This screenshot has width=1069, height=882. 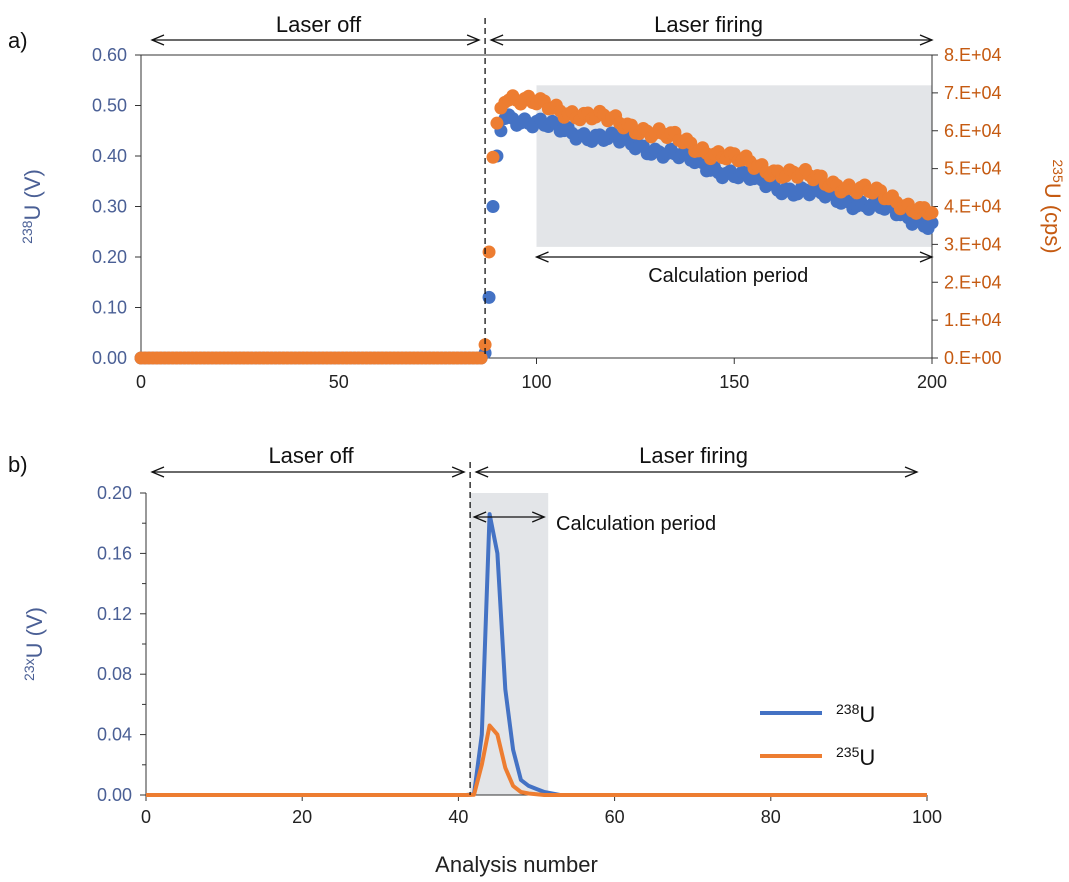 What do you see at coordinates (114, 553) in the screenshot?
I see `panel-b-y-tick-label: 0.16` at bounding box center [114, 553].